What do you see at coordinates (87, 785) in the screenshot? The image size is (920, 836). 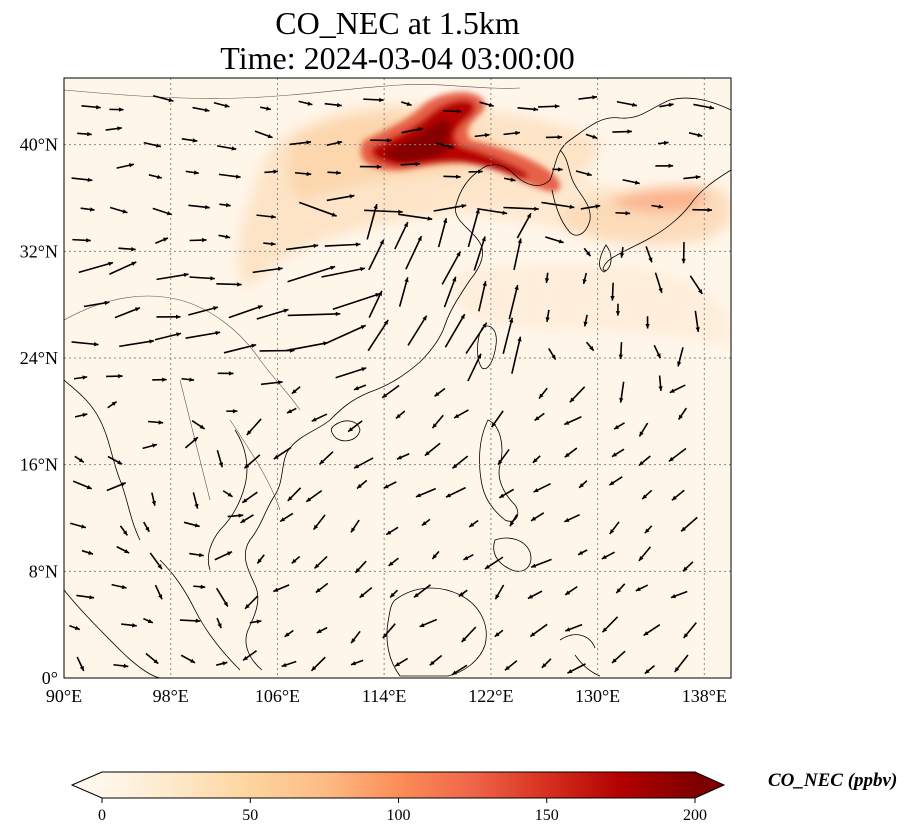 I see `colorbar-extend-min` at bounding box center [87, 785].